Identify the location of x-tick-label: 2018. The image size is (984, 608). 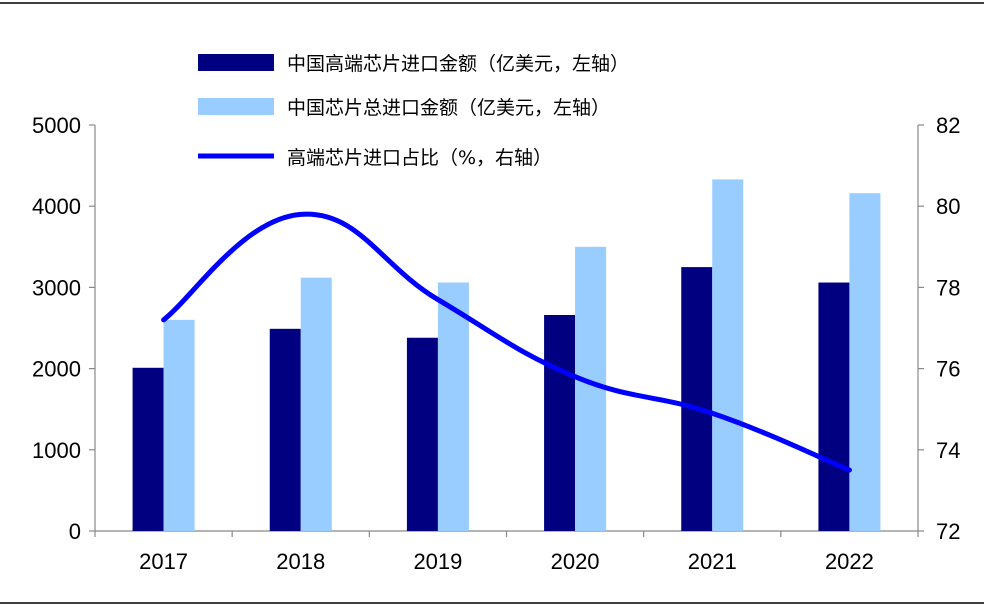
(300, 561).